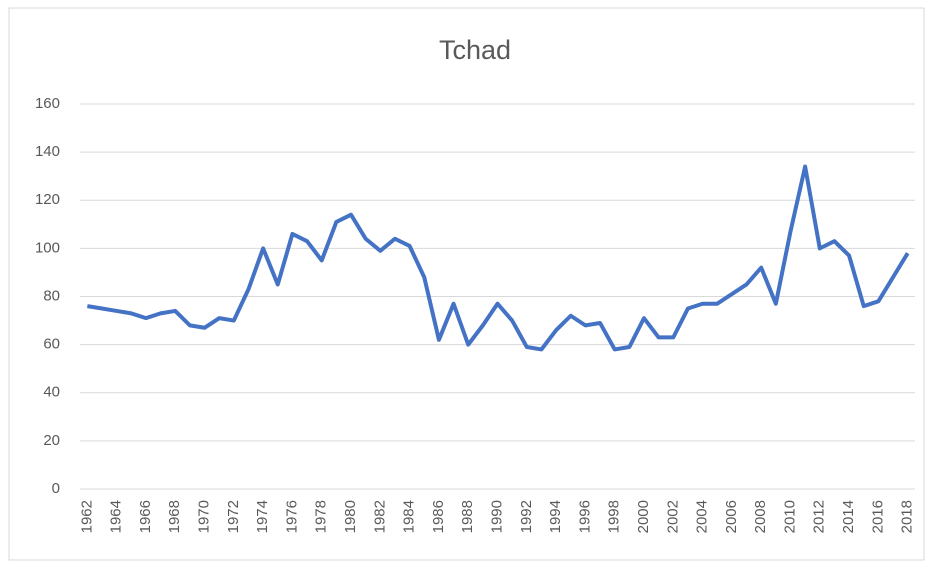 The width and height of the screenshot is (930, 565). What do you see at coordinates (907, 516) in the screenshot?
I see `x-tick-label: 2018` at bounding box center [907, 516].